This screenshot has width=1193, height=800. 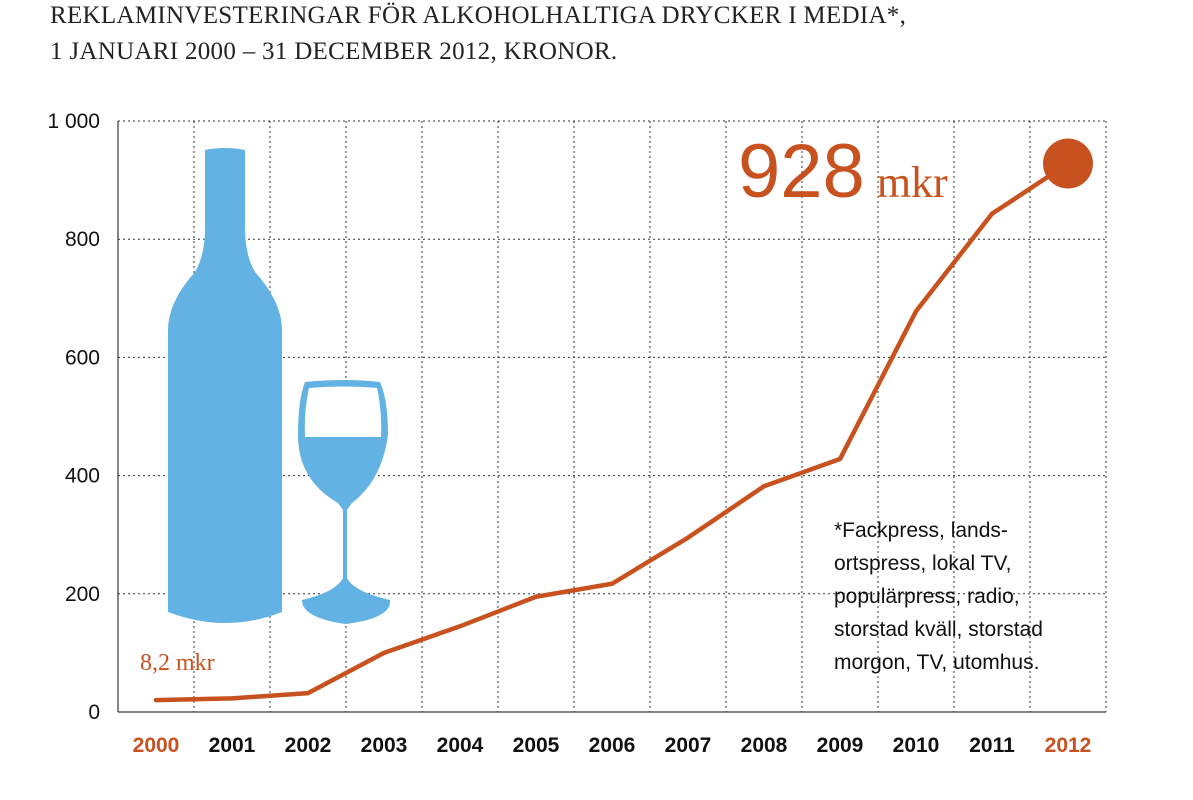 What do you see at coordinates (923, 563) in the screenshot?
I see `footnote-line: ortspress, lokal TV,` at bounding box center [923, 563].